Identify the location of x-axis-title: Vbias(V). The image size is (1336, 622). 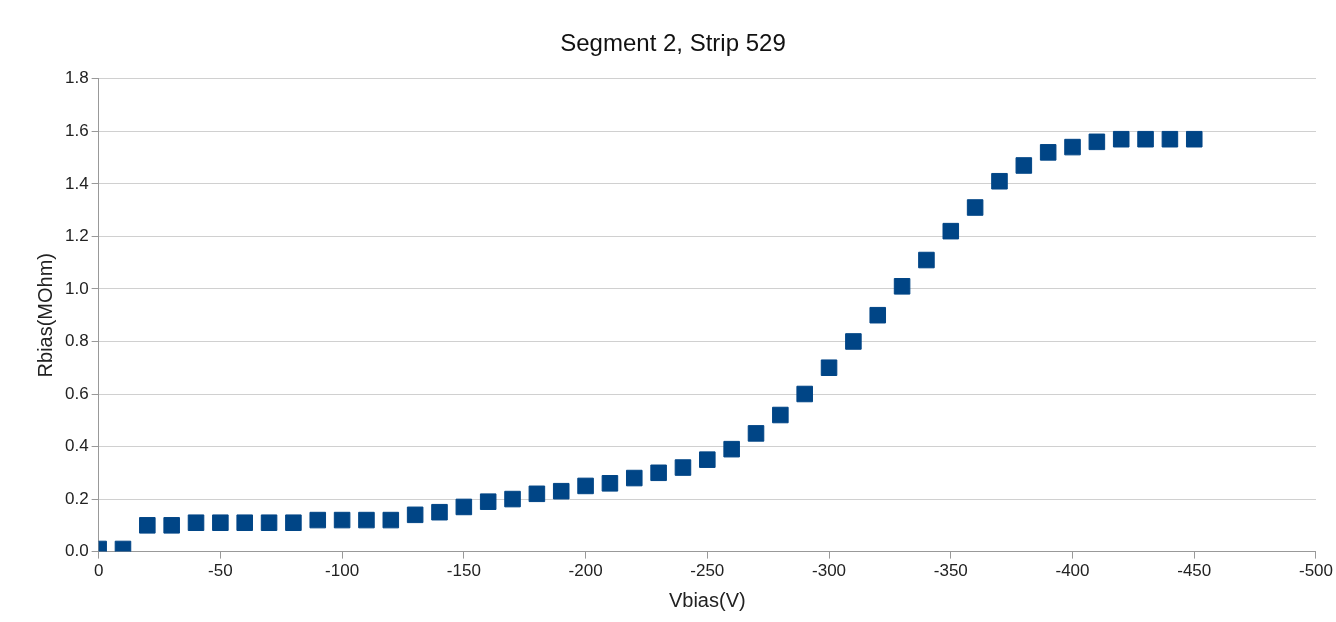
(707, 599).